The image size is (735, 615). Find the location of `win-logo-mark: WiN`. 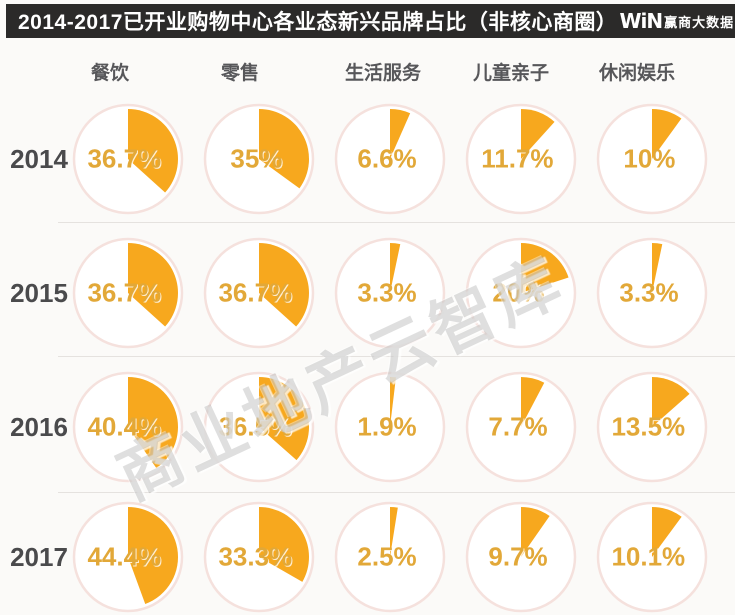

win-logo-mark: WiN is located at coordinates (641, 21).